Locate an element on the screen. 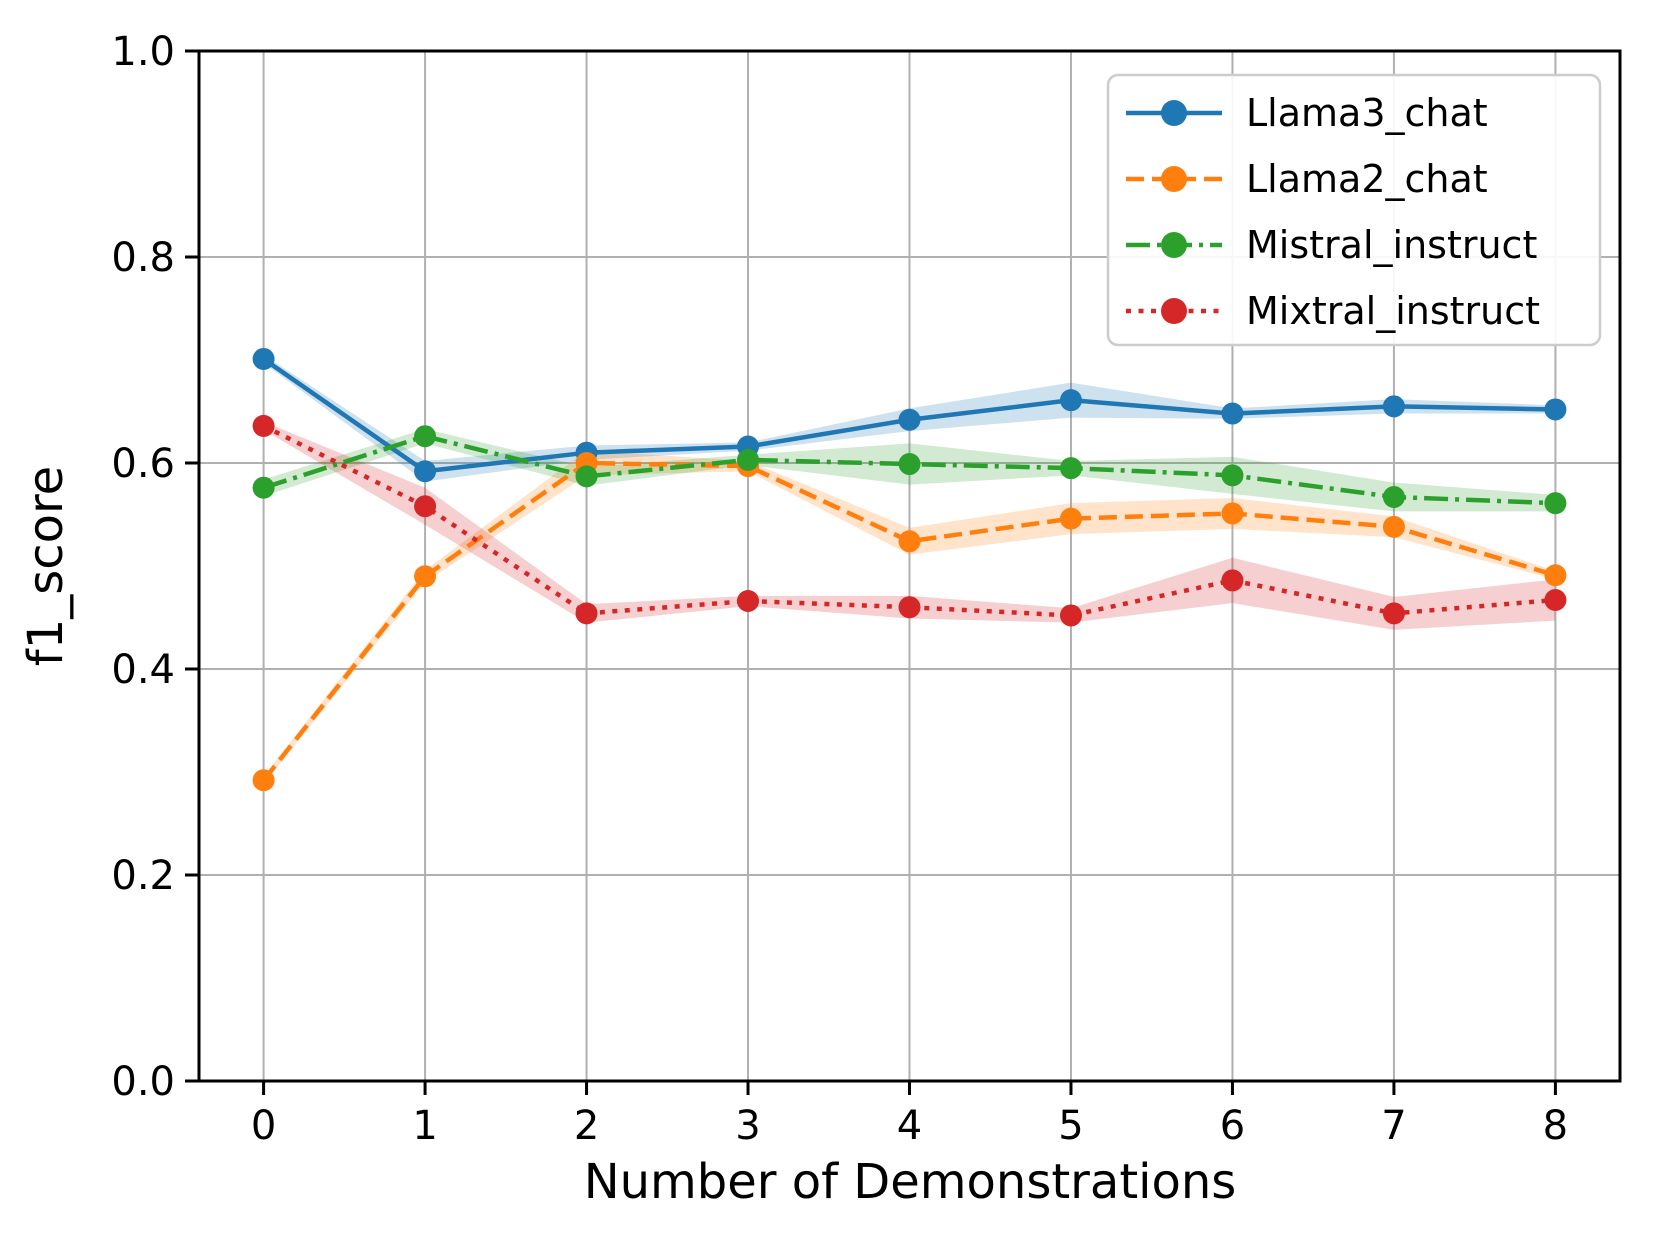 The width and height of the screenshot is (1660, 1249). x-tick-label: 3 is located at coordinates (747, 1126).